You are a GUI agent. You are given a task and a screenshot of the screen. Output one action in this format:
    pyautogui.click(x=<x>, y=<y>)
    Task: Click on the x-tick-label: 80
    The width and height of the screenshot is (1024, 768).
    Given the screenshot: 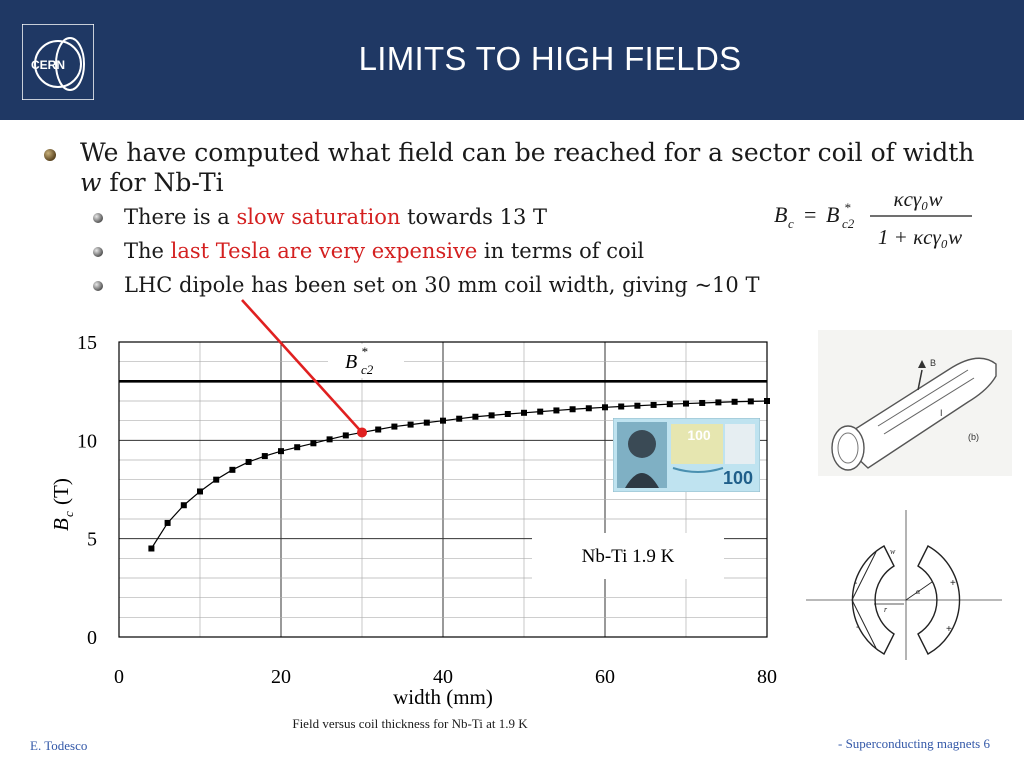 What is the action you would take?
    pyautogui.click(x=767, y=677)
    